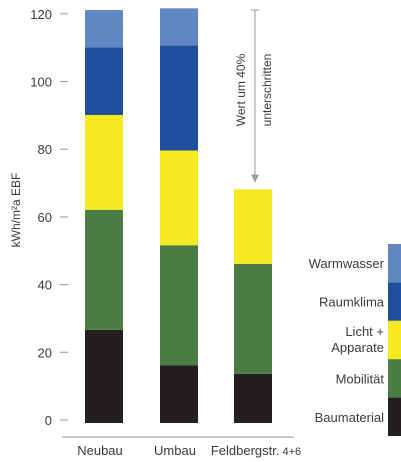  Describe the element at coordinates (45, 149) in the screenshot. I see `y-tick-label: 80` at that location.